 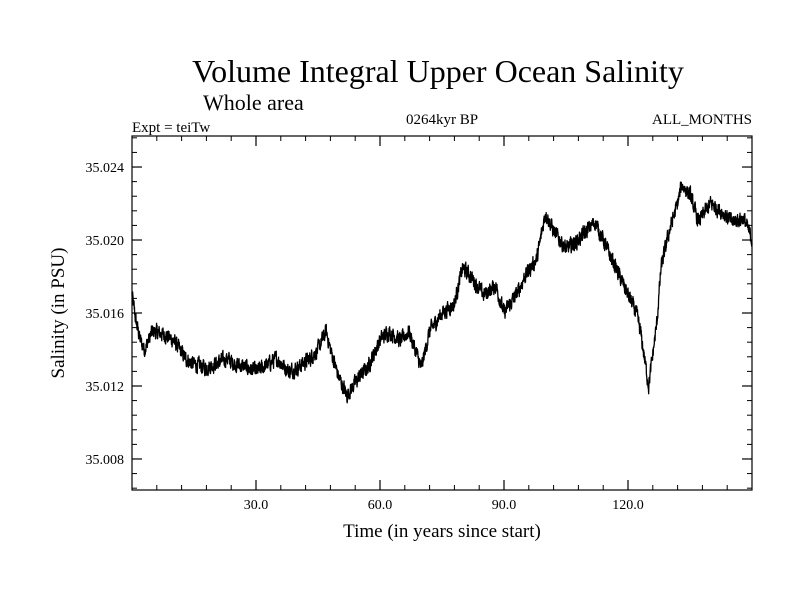 What do you see at coordinates (438, 71) in the screenshot?
I see `chart-title: Volume Integral Upper Ocean Salinity` at bounding box center [438, 71].